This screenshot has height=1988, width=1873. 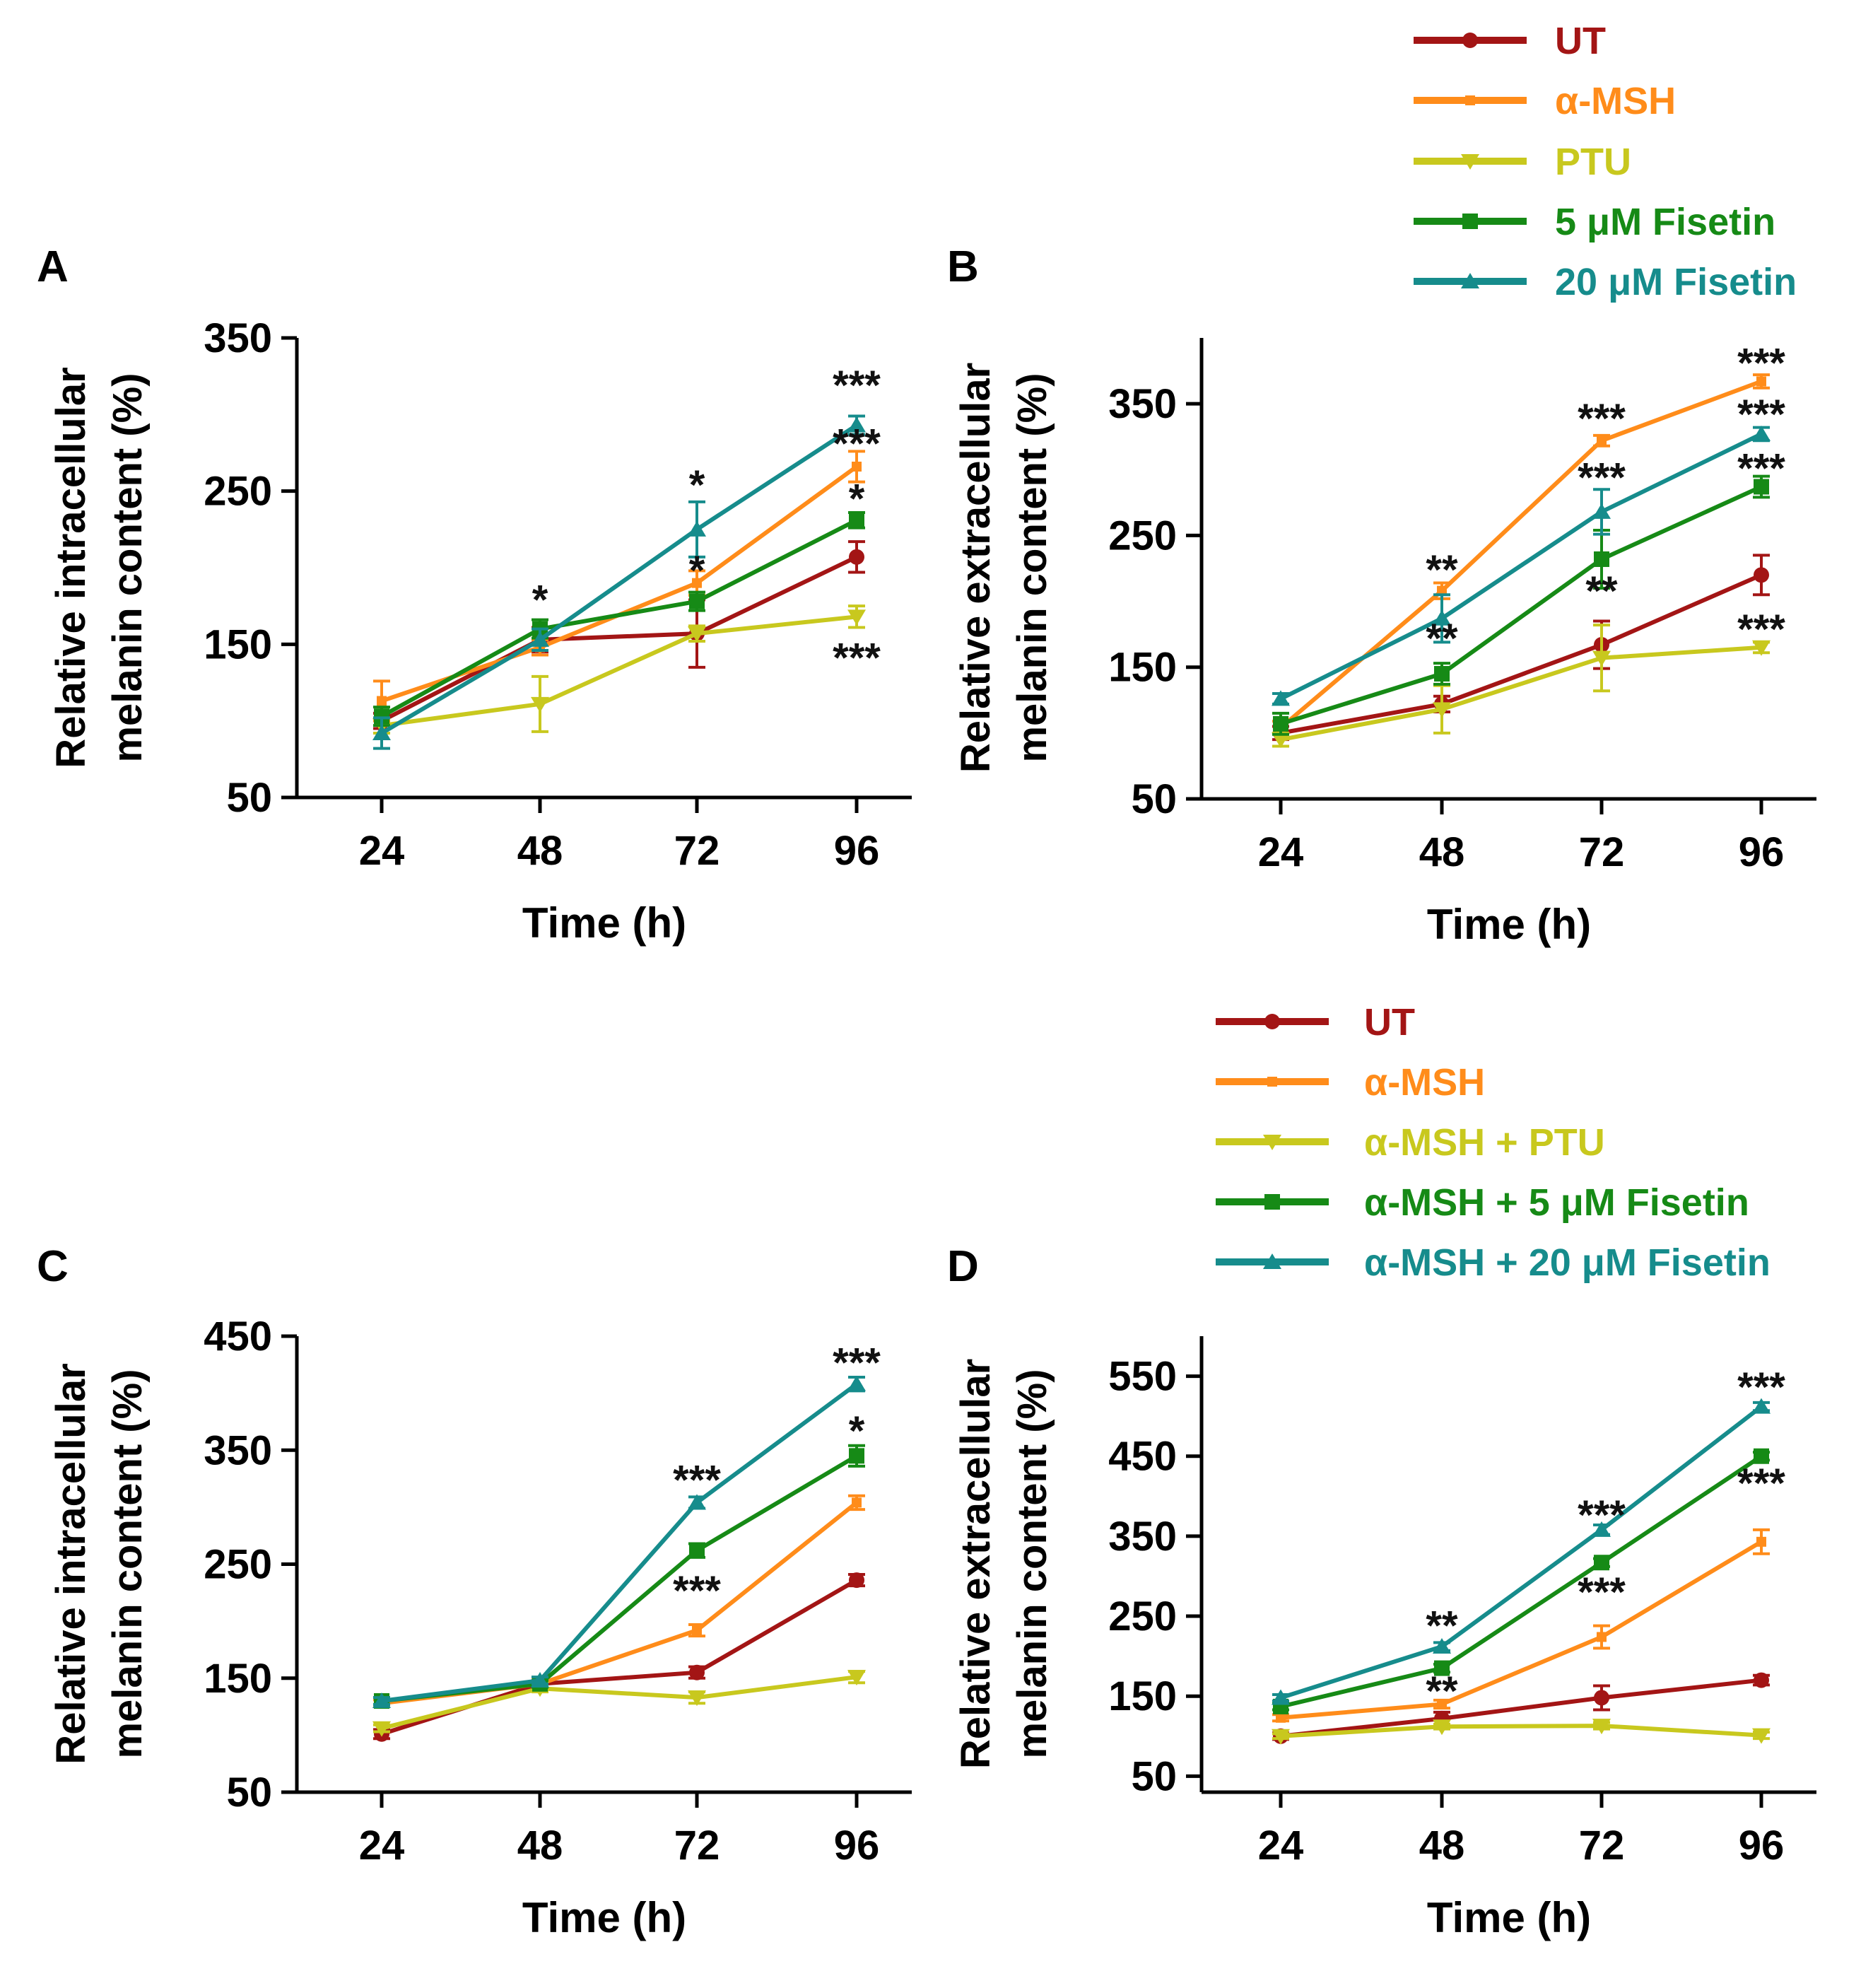 What do you see at coordinates (1605, 161) in the screenshot?
I see `legend-top: UT α-MSH PTU 5 μM Fisetin 20 μM Fisetin` at bounding box center [1605, 161].